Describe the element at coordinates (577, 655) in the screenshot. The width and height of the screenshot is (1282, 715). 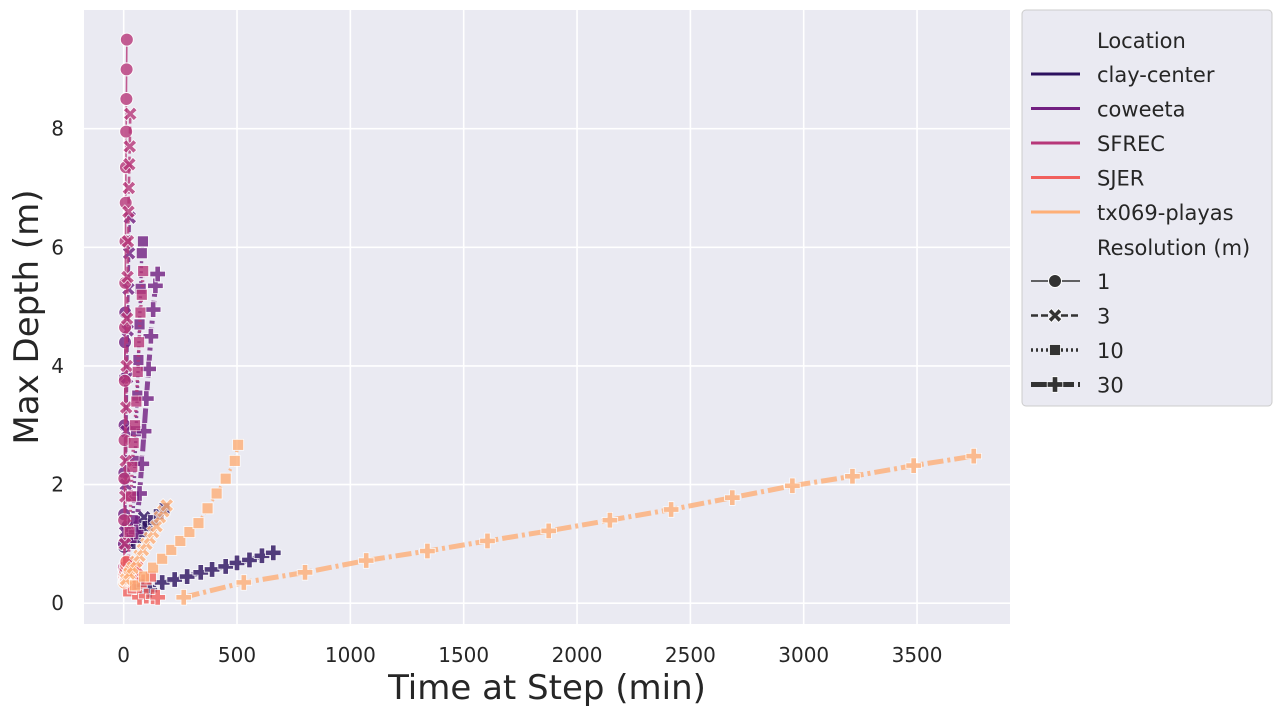
I see `x-tick-label: 2000` at that location.